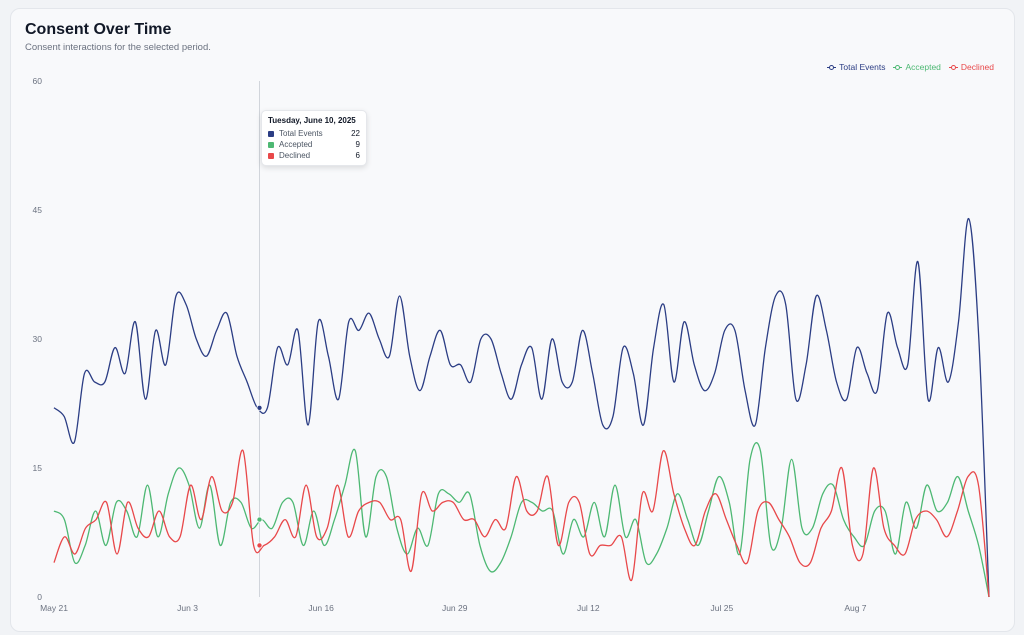 This screenshot has height=635, width=1024. What do you see at coordinates (295, 155) in the screenshot?
I see `tooltip-label-declined: Declined` at bounding box center [295, 155].